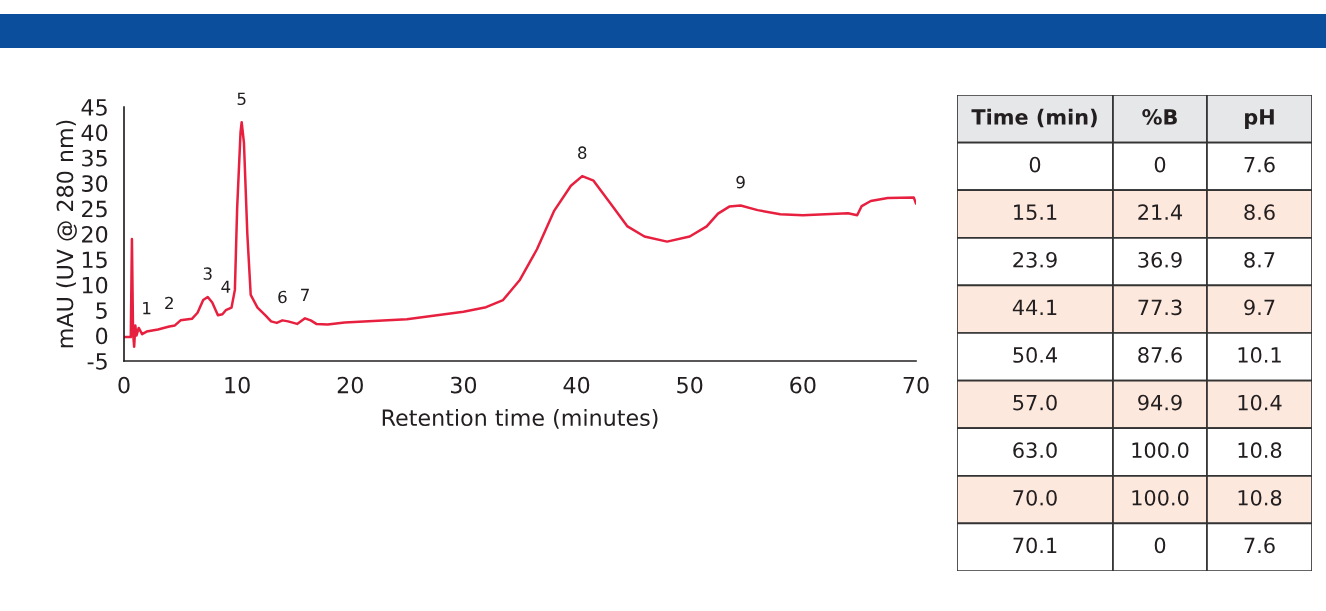 The image size is (1326, 611). I want to click on text: 15.1, so click(1035, 212).